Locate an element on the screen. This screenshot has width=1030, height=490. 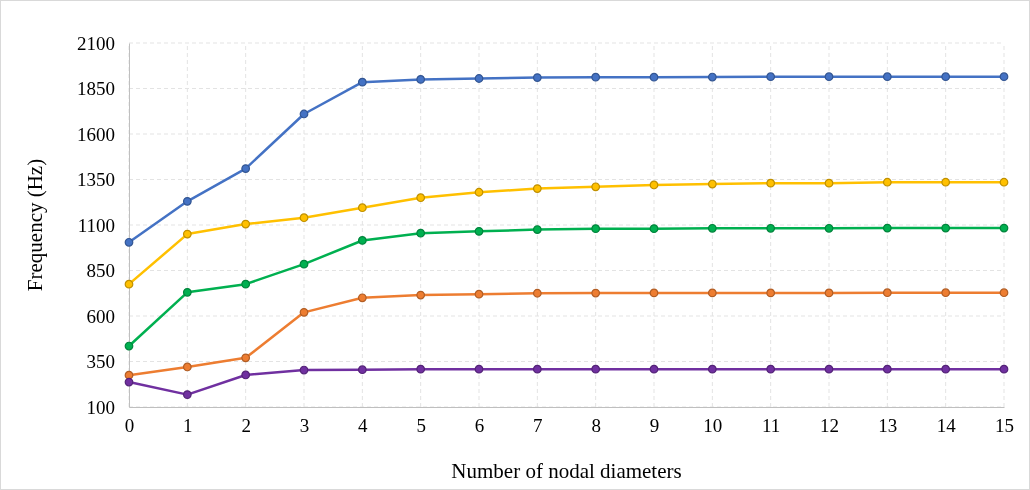
y-tick-label: 1850 is located at coordinates (96, 89).